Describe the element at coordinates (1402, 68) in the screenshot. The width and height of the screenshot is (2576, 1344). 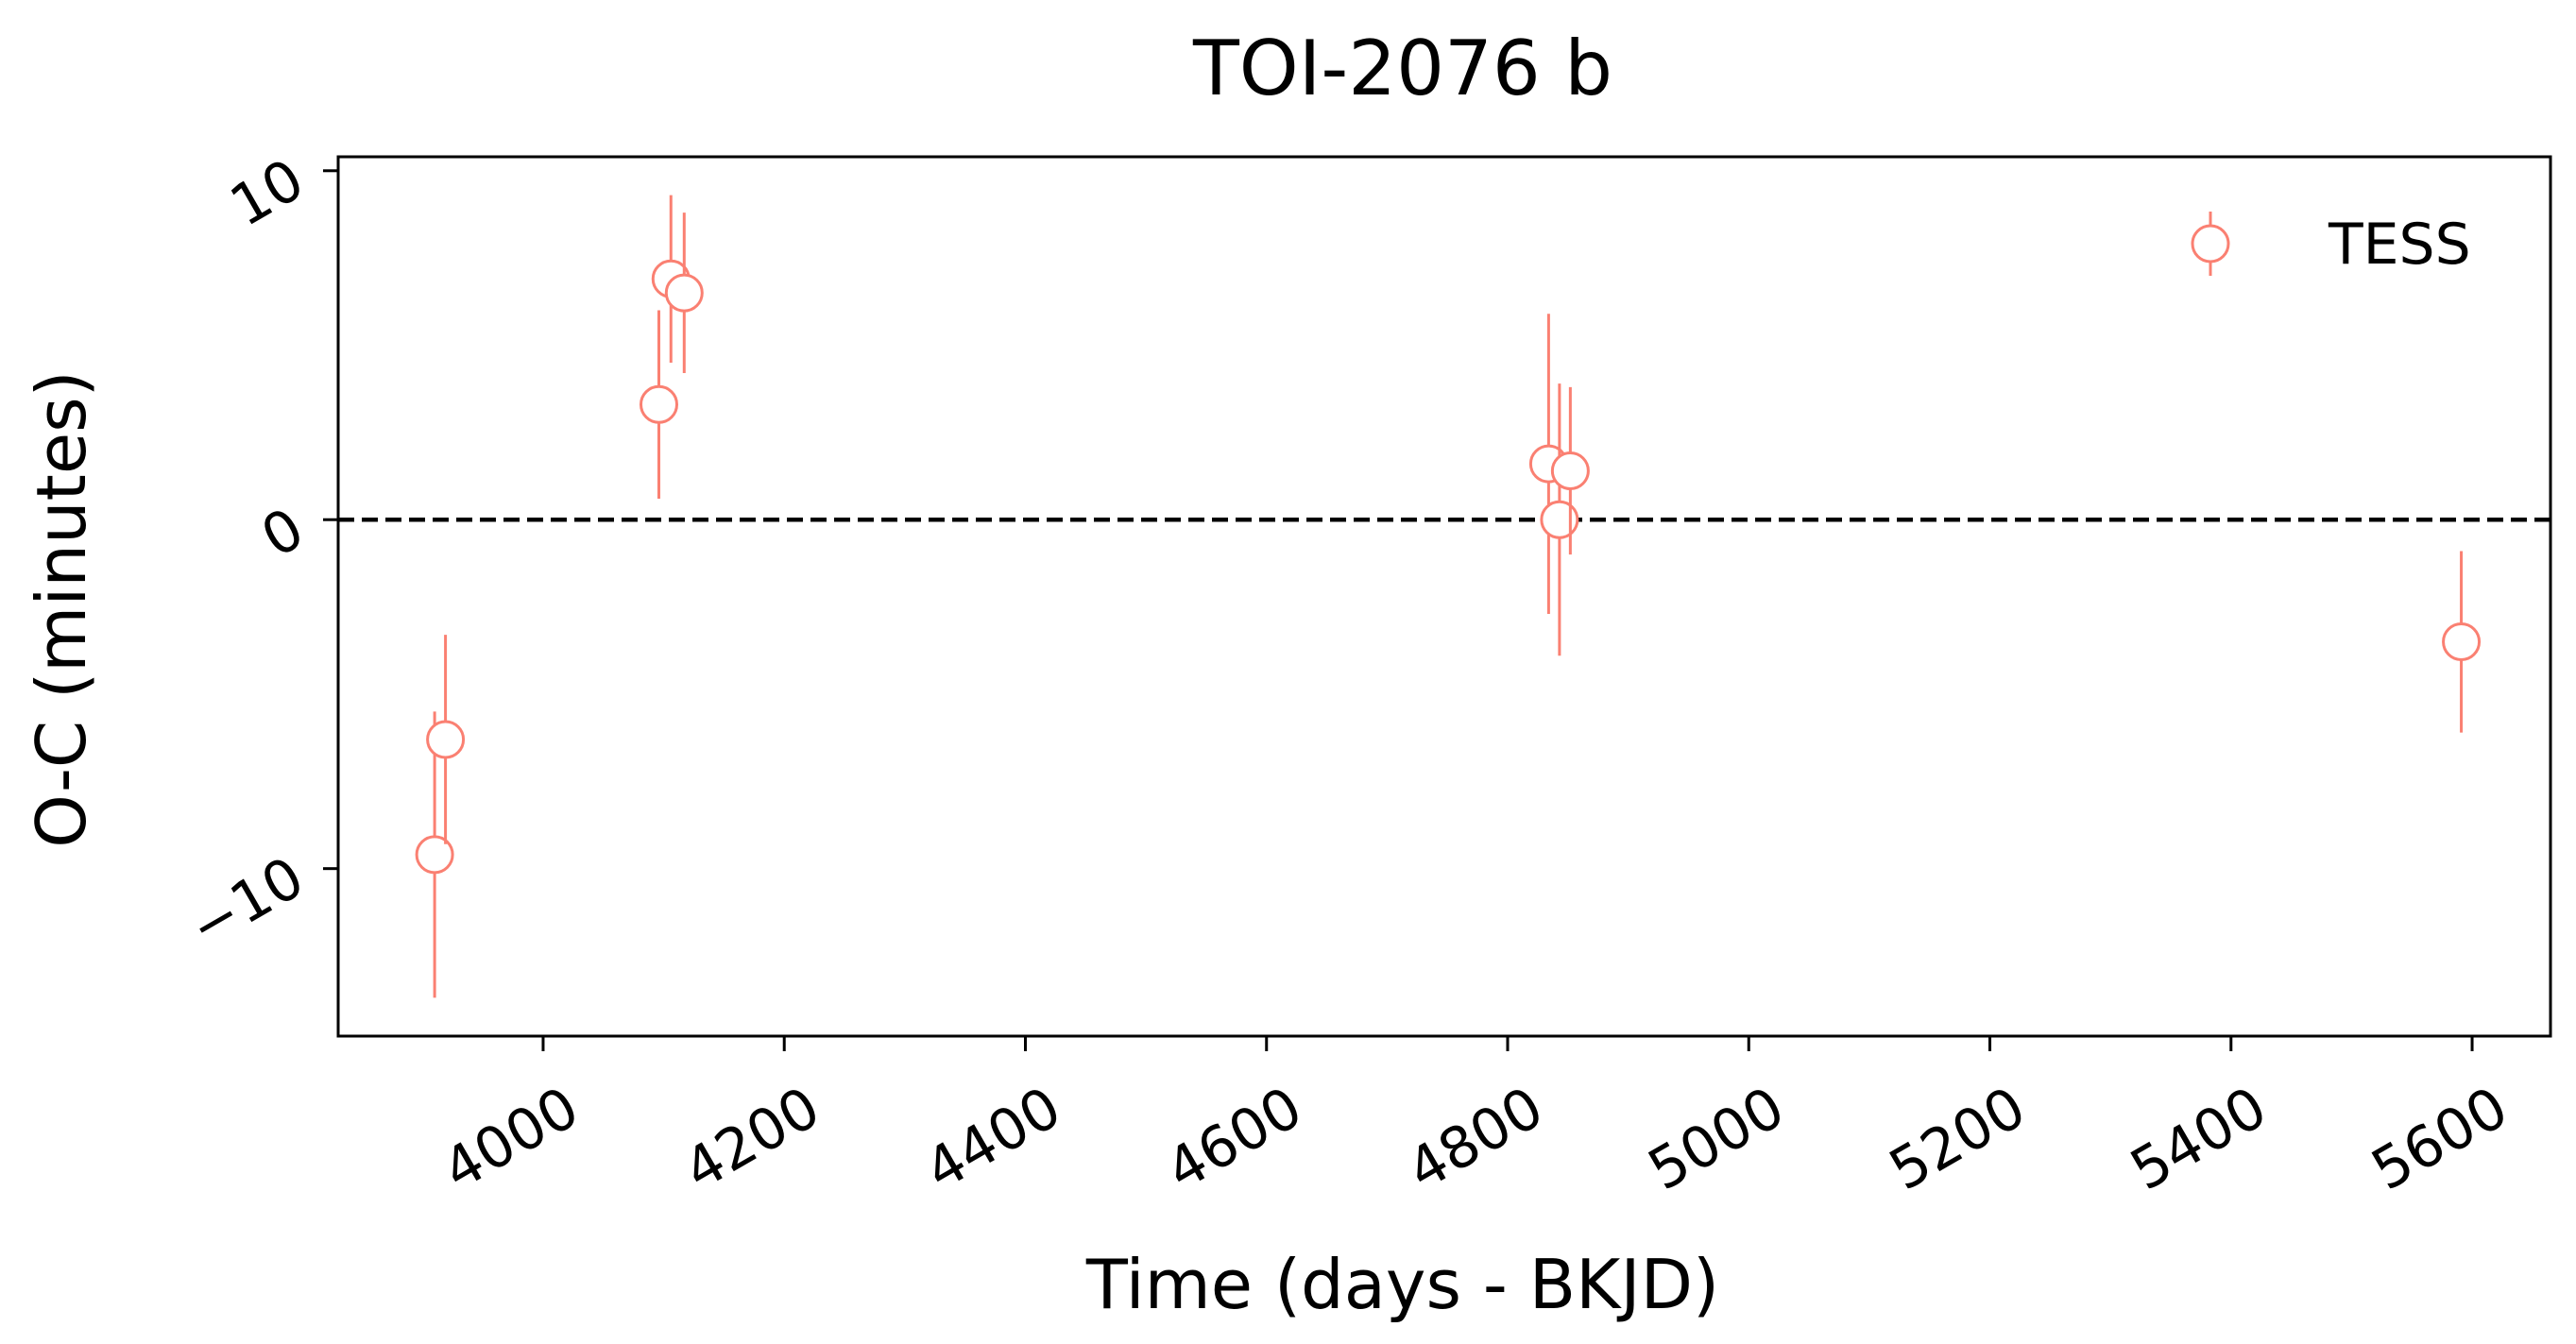
I see `chart-title: TOI-2076 b` at that location.